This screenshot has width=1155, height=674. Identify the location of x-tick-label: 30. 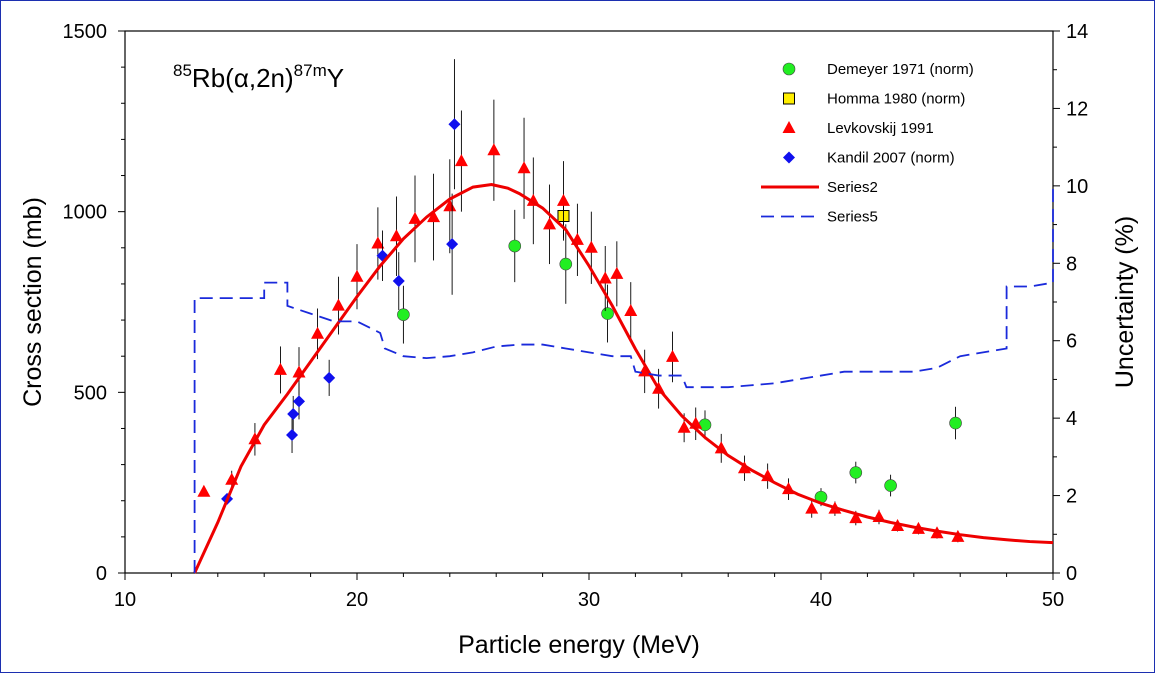
(589, 600).